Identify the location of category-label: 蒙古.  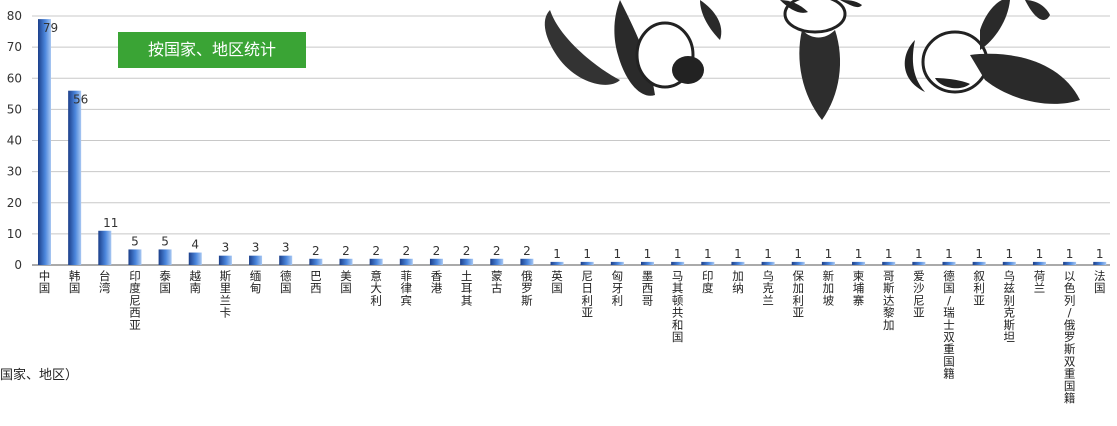
(497, 282).